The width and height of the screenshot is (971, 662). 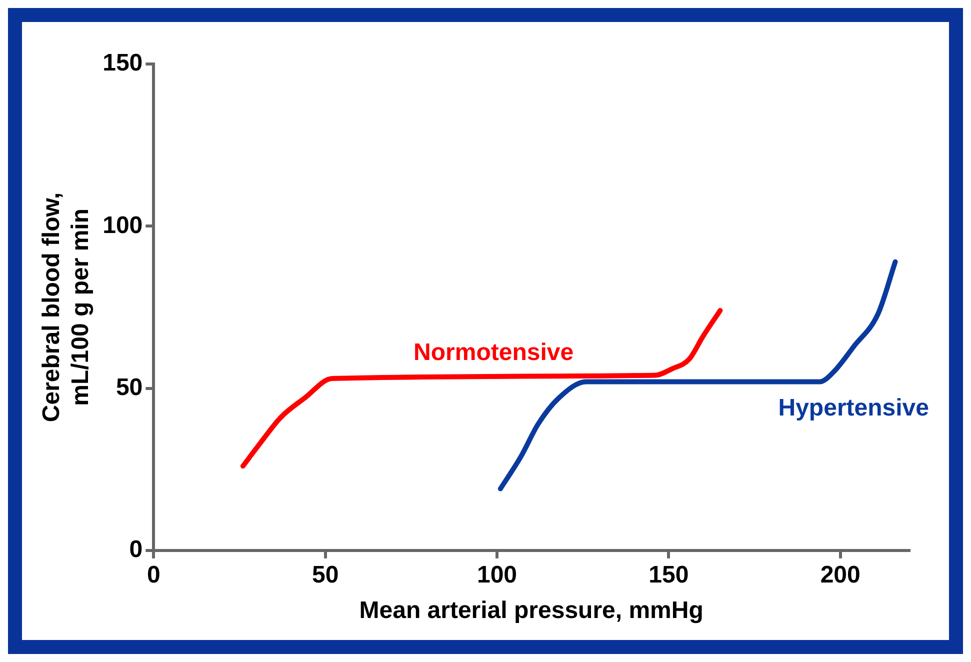 What do you see at coordinates (668, 574) in the screenshot?
I see `x-tick-label: 150` at bounding box center [668, 574].